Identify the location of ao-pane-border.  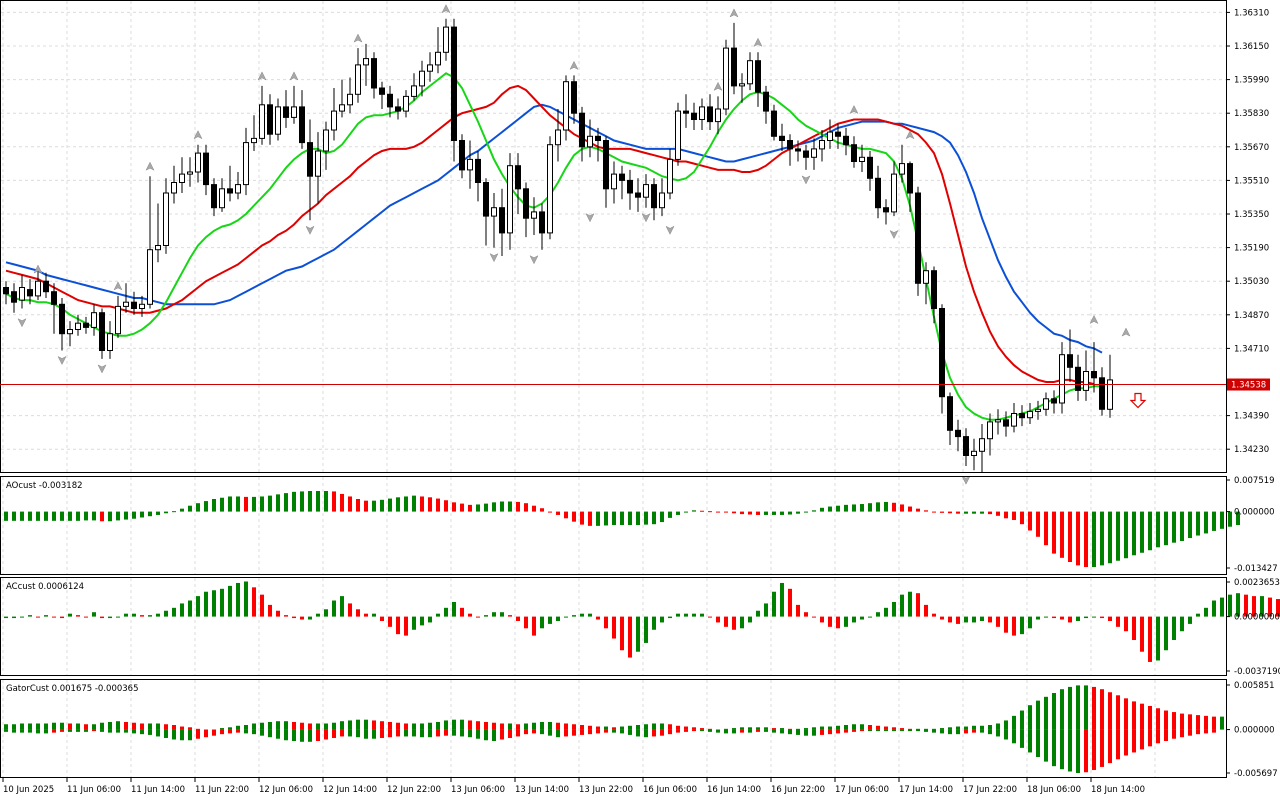
(613, 525).